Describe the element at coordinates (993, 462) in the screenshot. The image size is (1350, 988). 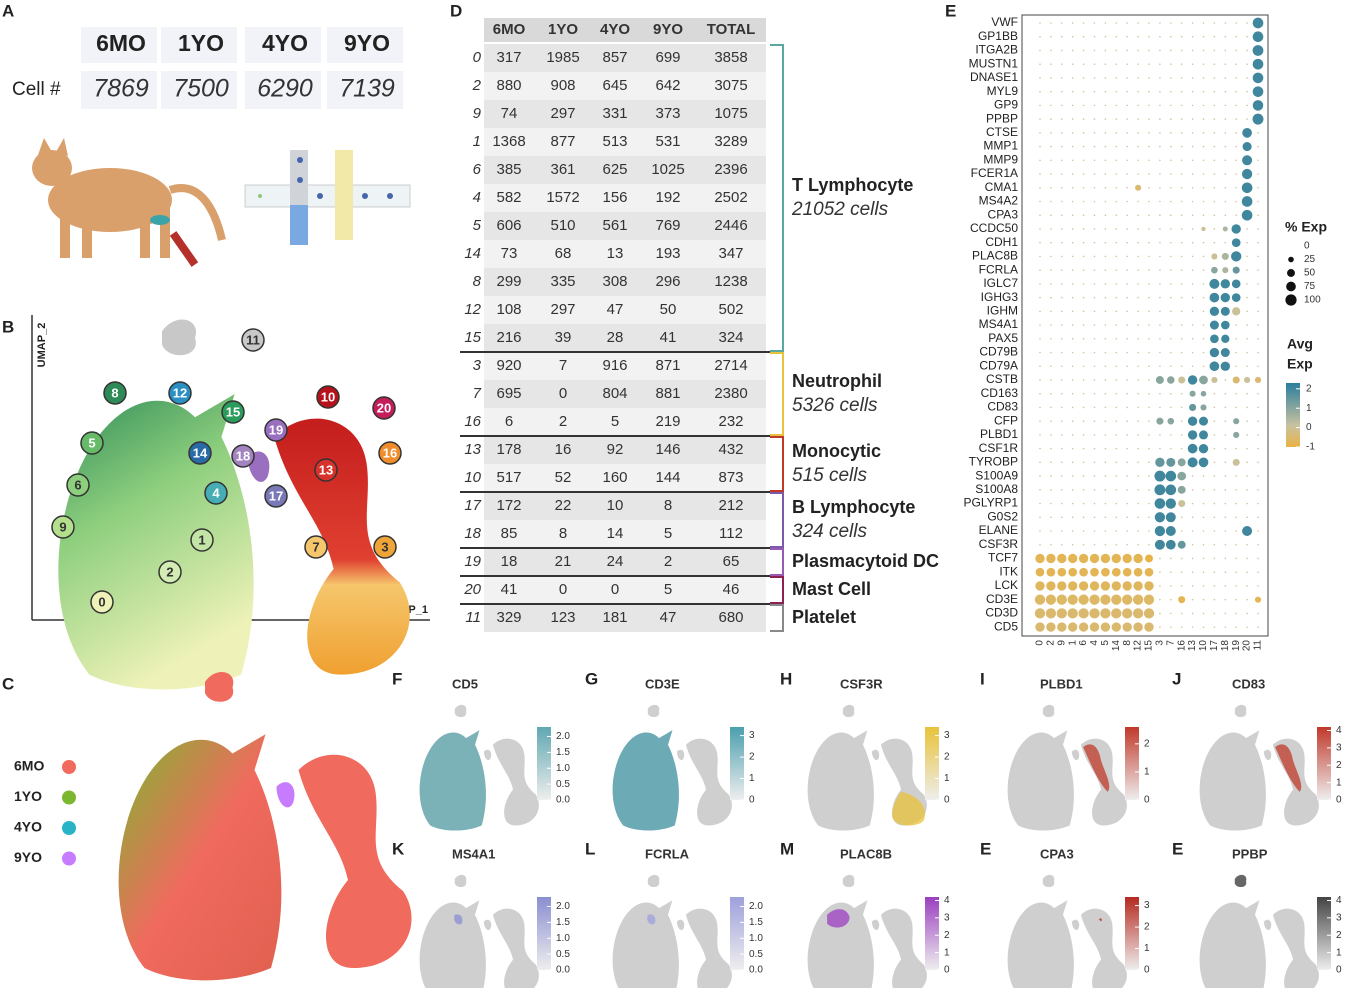
I see `gene-label: TYROBP` at that location.